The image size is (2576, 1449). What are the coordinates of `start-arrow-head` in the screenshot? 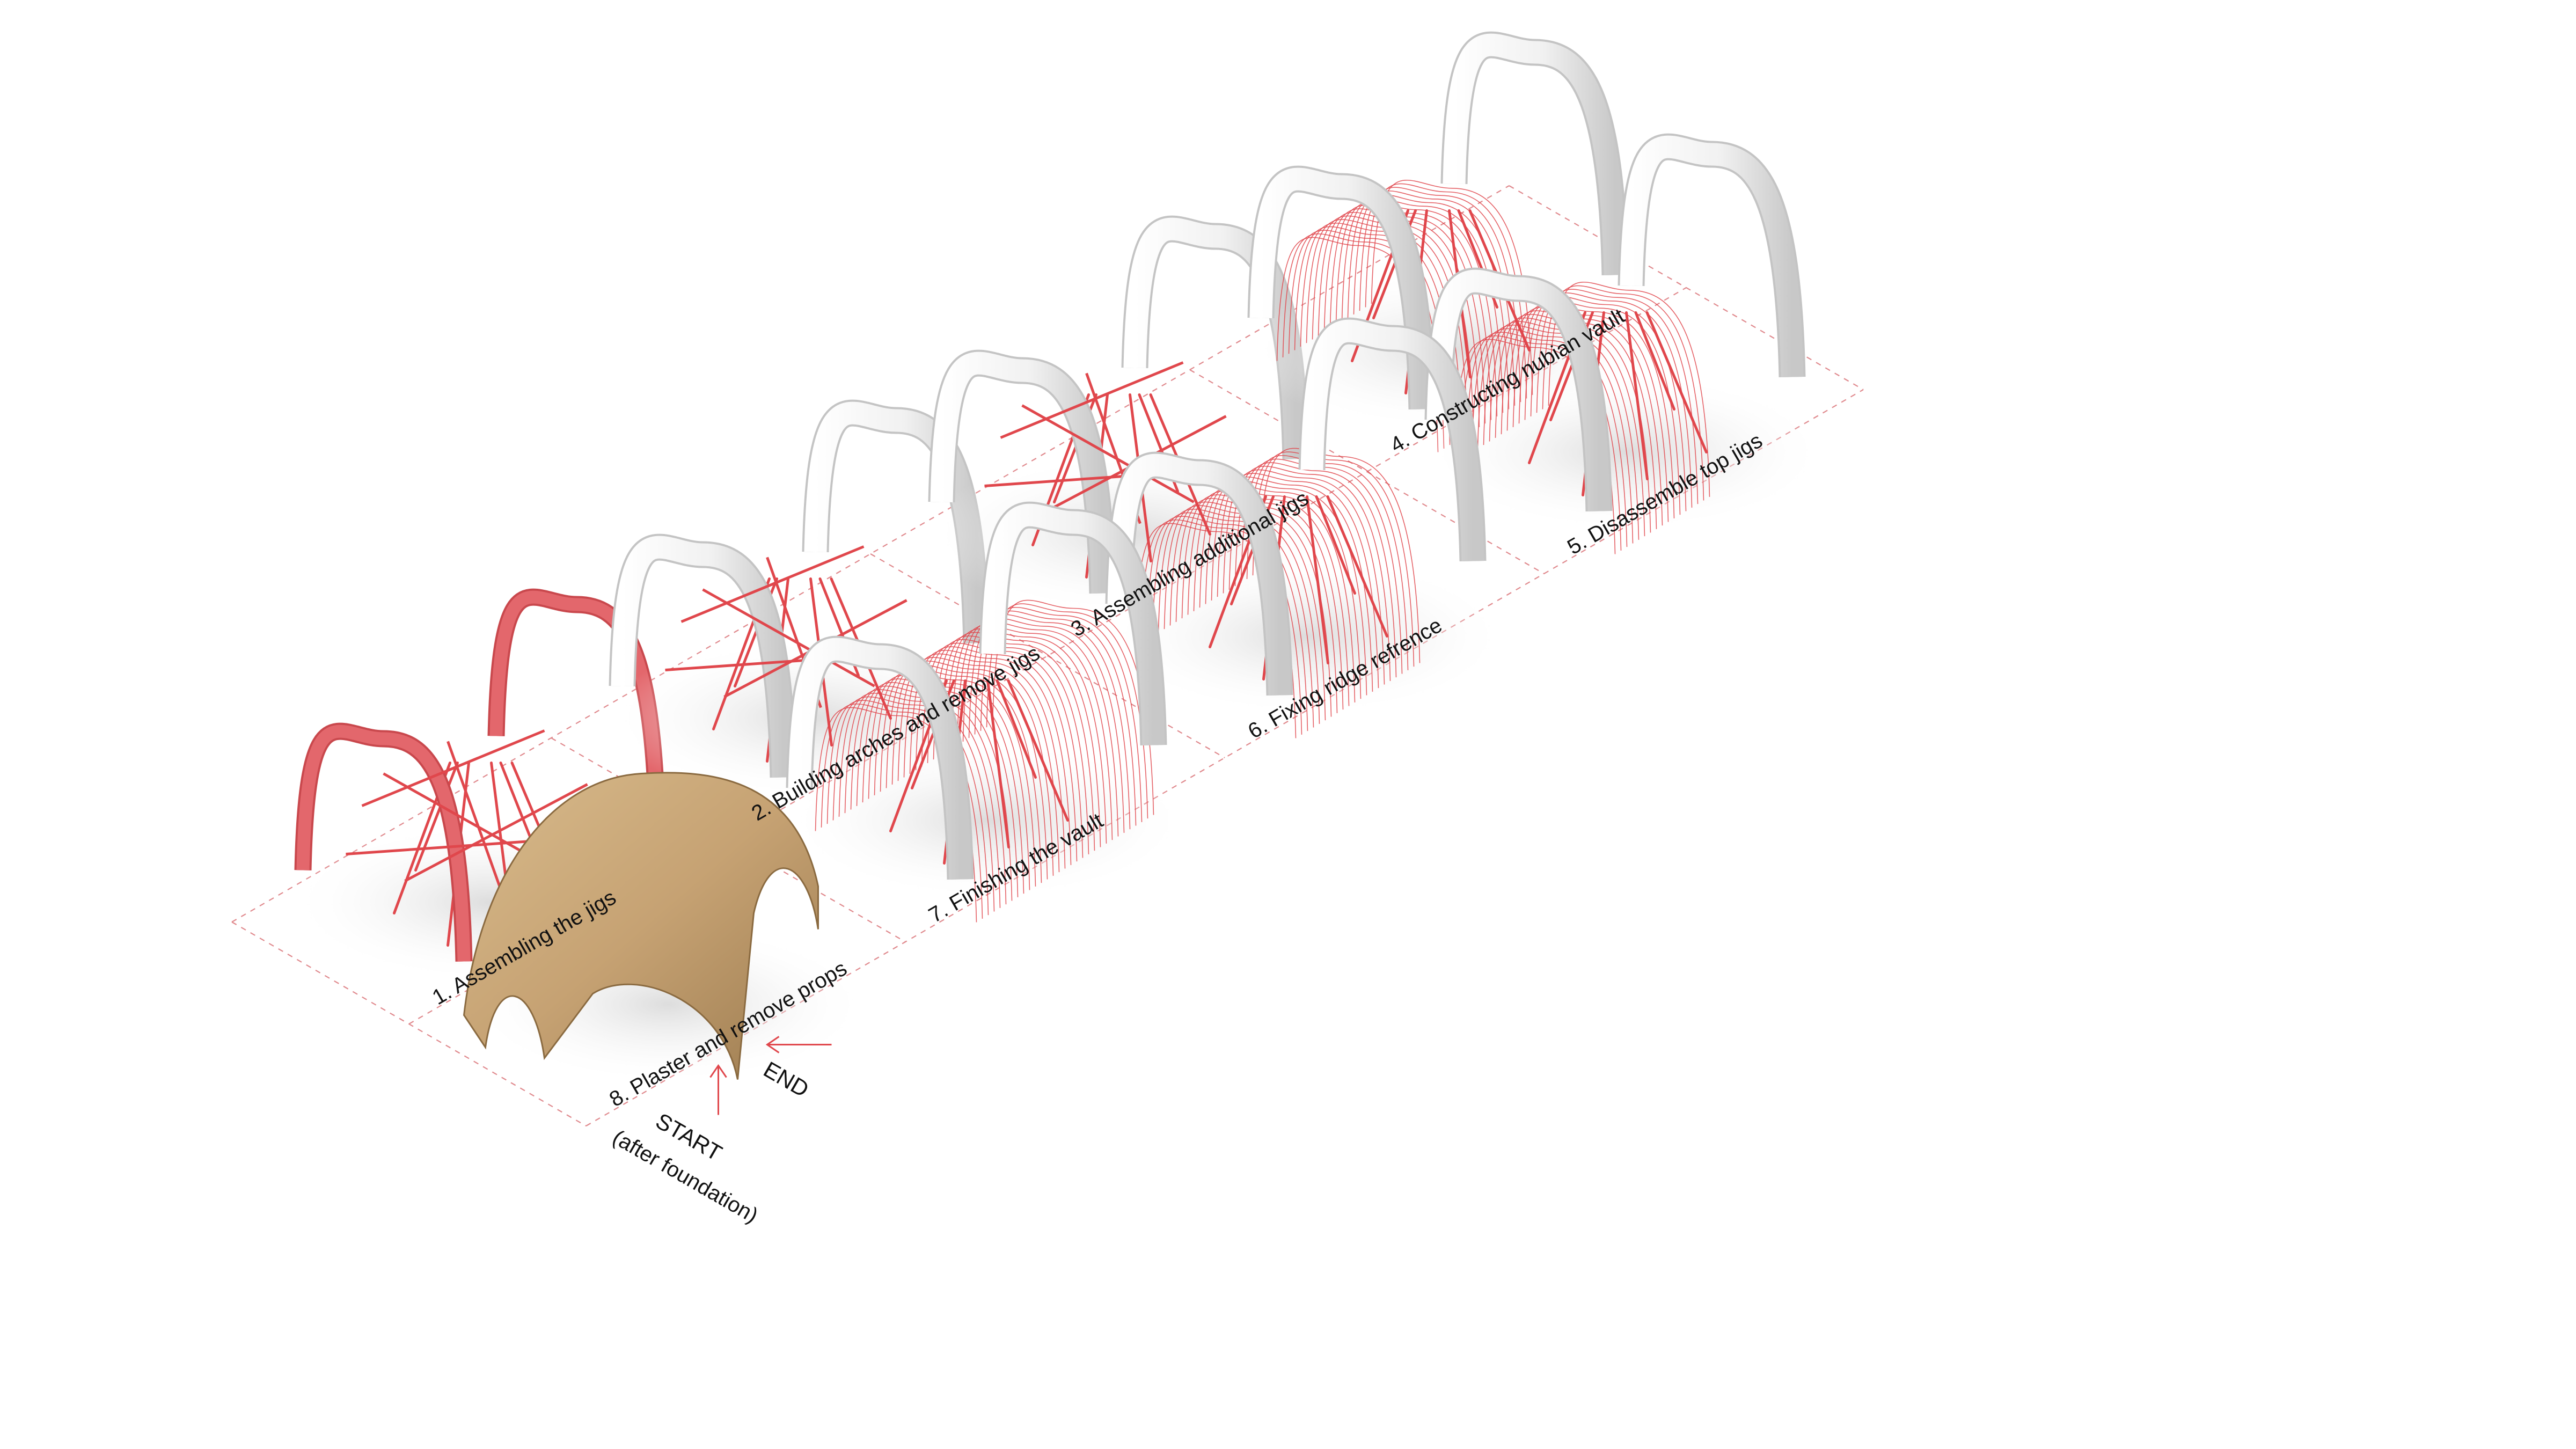 It's located at (718, 1071).